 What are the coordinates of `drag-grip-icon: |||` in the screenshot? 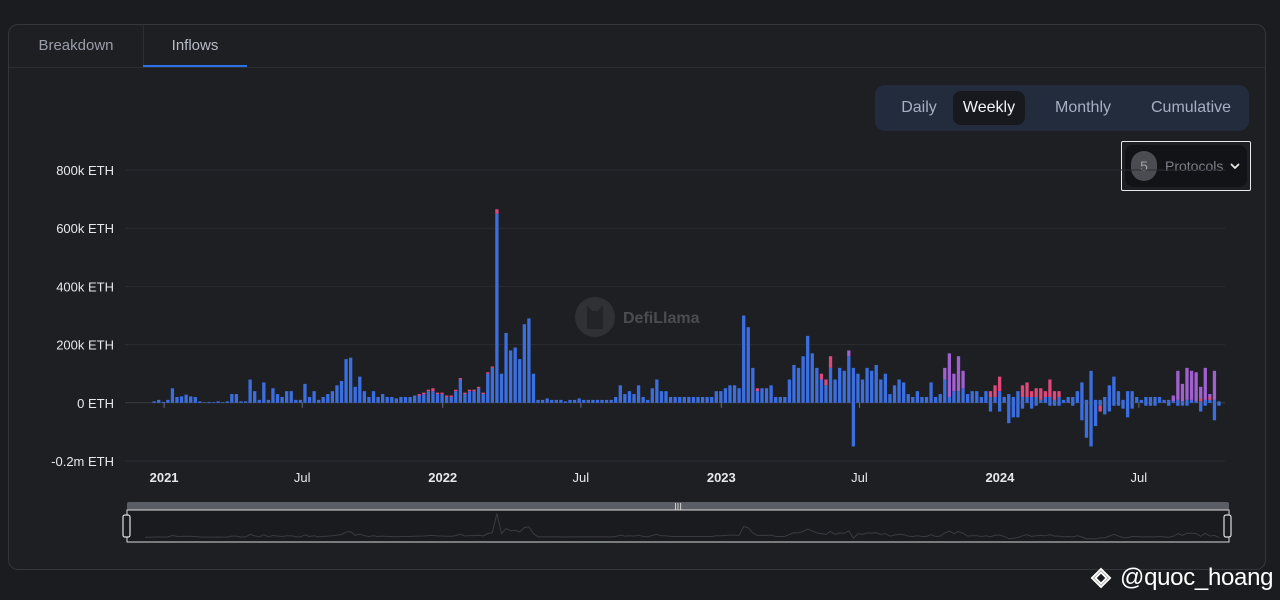 It's located at (678, 506).